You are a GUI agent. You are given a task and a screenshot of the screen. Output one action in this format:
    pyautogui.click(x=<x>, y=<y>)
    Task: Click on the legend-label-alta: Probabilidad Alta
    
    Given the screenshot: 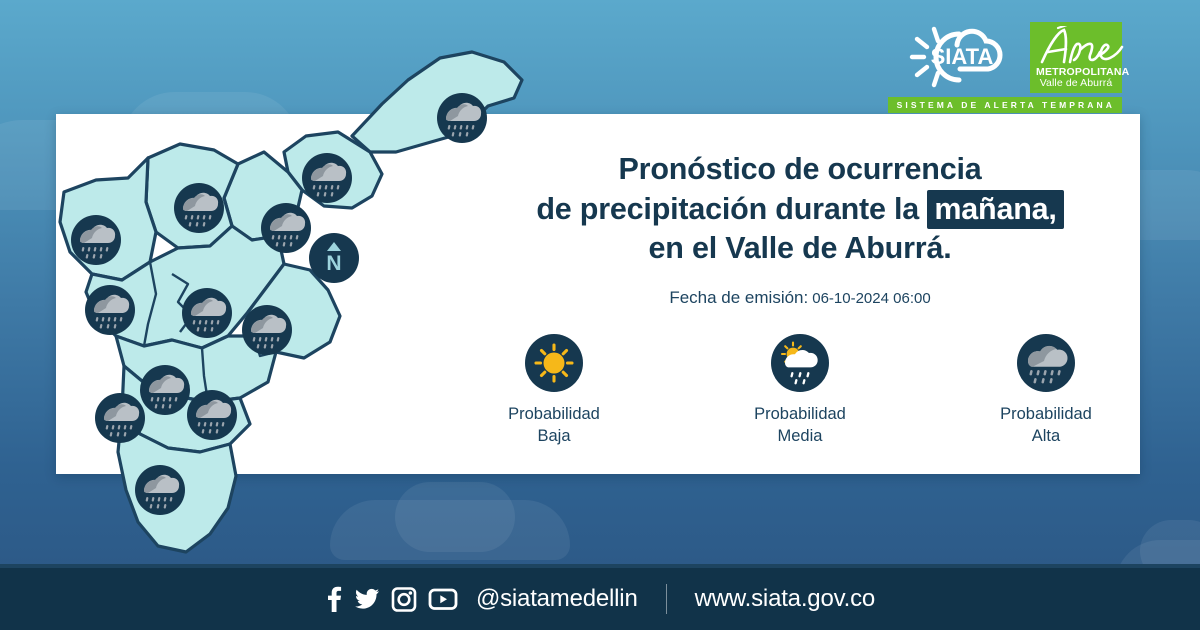 What is the action you would take?
    pyautogui.click(x=1046, y=425)
    